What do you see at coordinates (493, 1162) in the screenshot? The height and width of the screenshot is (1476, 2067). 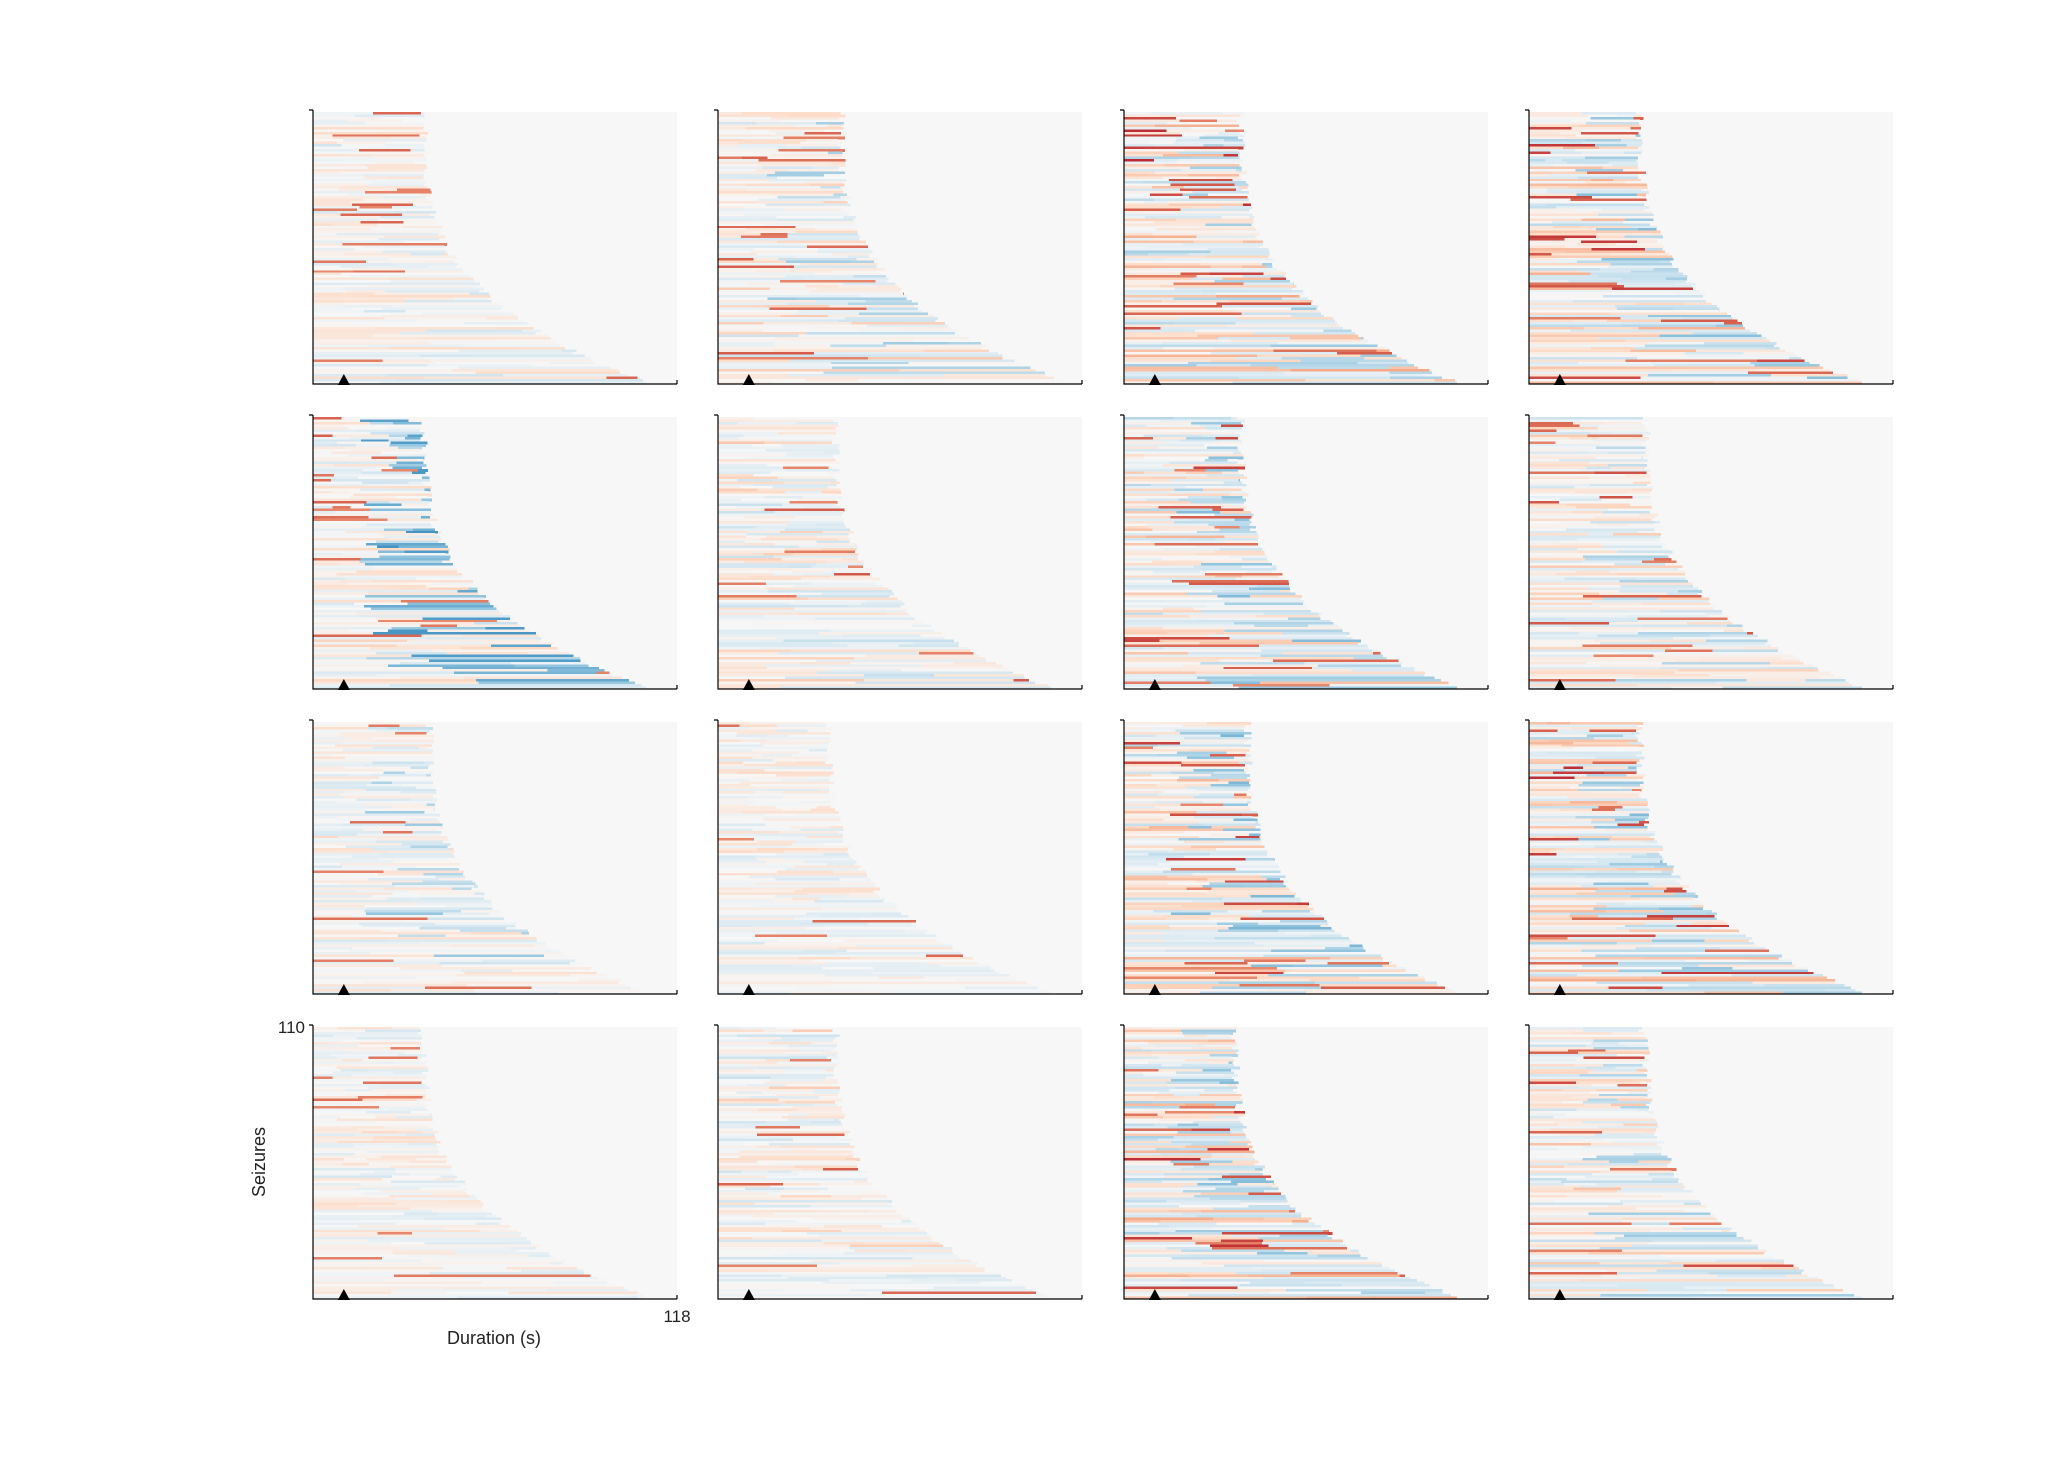 I see `panel-axes` at bounding box center [493, 1162].